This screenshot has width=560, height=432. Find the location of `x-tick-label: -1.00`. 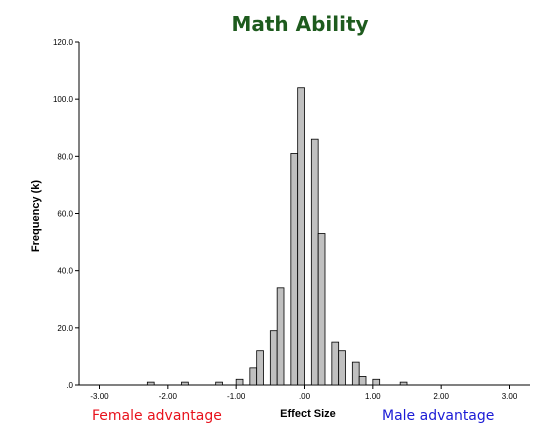

x-tick-label: -1.00 is located at coordinates (236, 396).